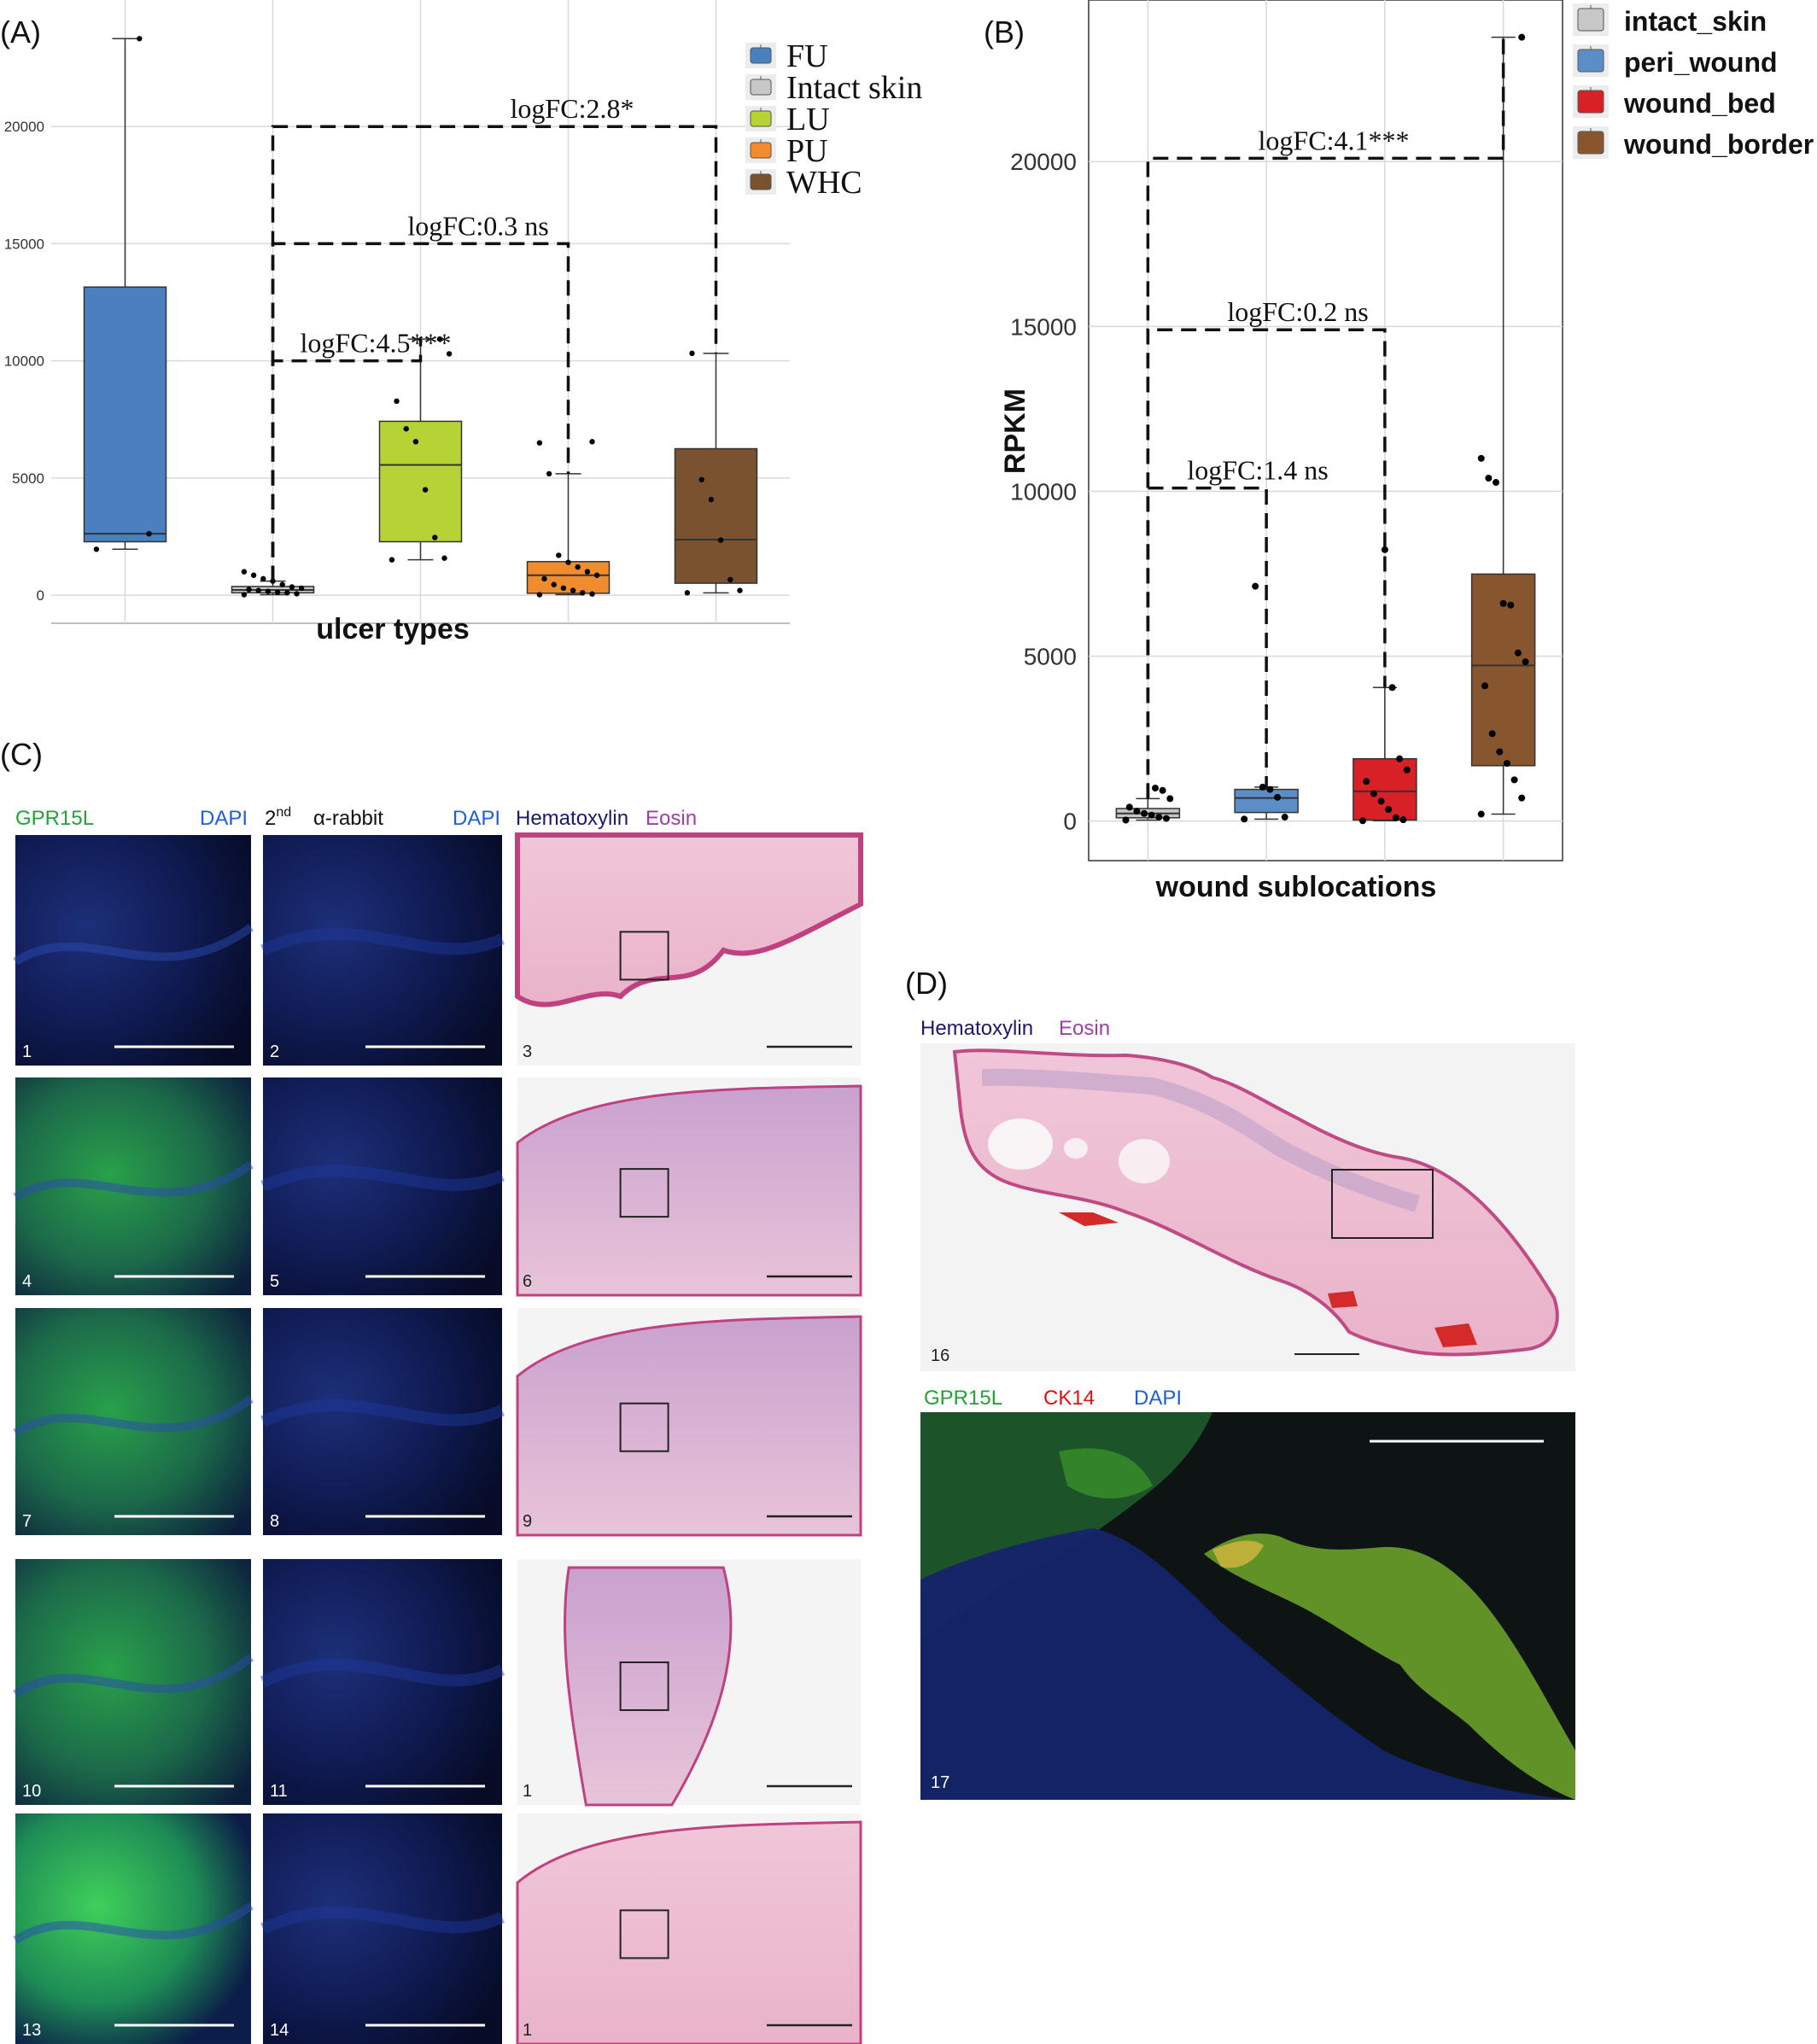 Image resolution: width=1817 pixels, height=2044 pixels. I want to click on tile-number: 14, so click(279, 2030).